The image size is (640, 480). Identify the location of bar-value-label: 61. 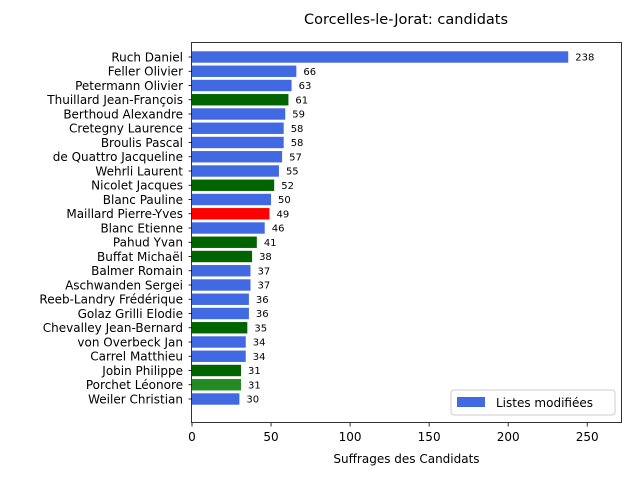
(301, 100).